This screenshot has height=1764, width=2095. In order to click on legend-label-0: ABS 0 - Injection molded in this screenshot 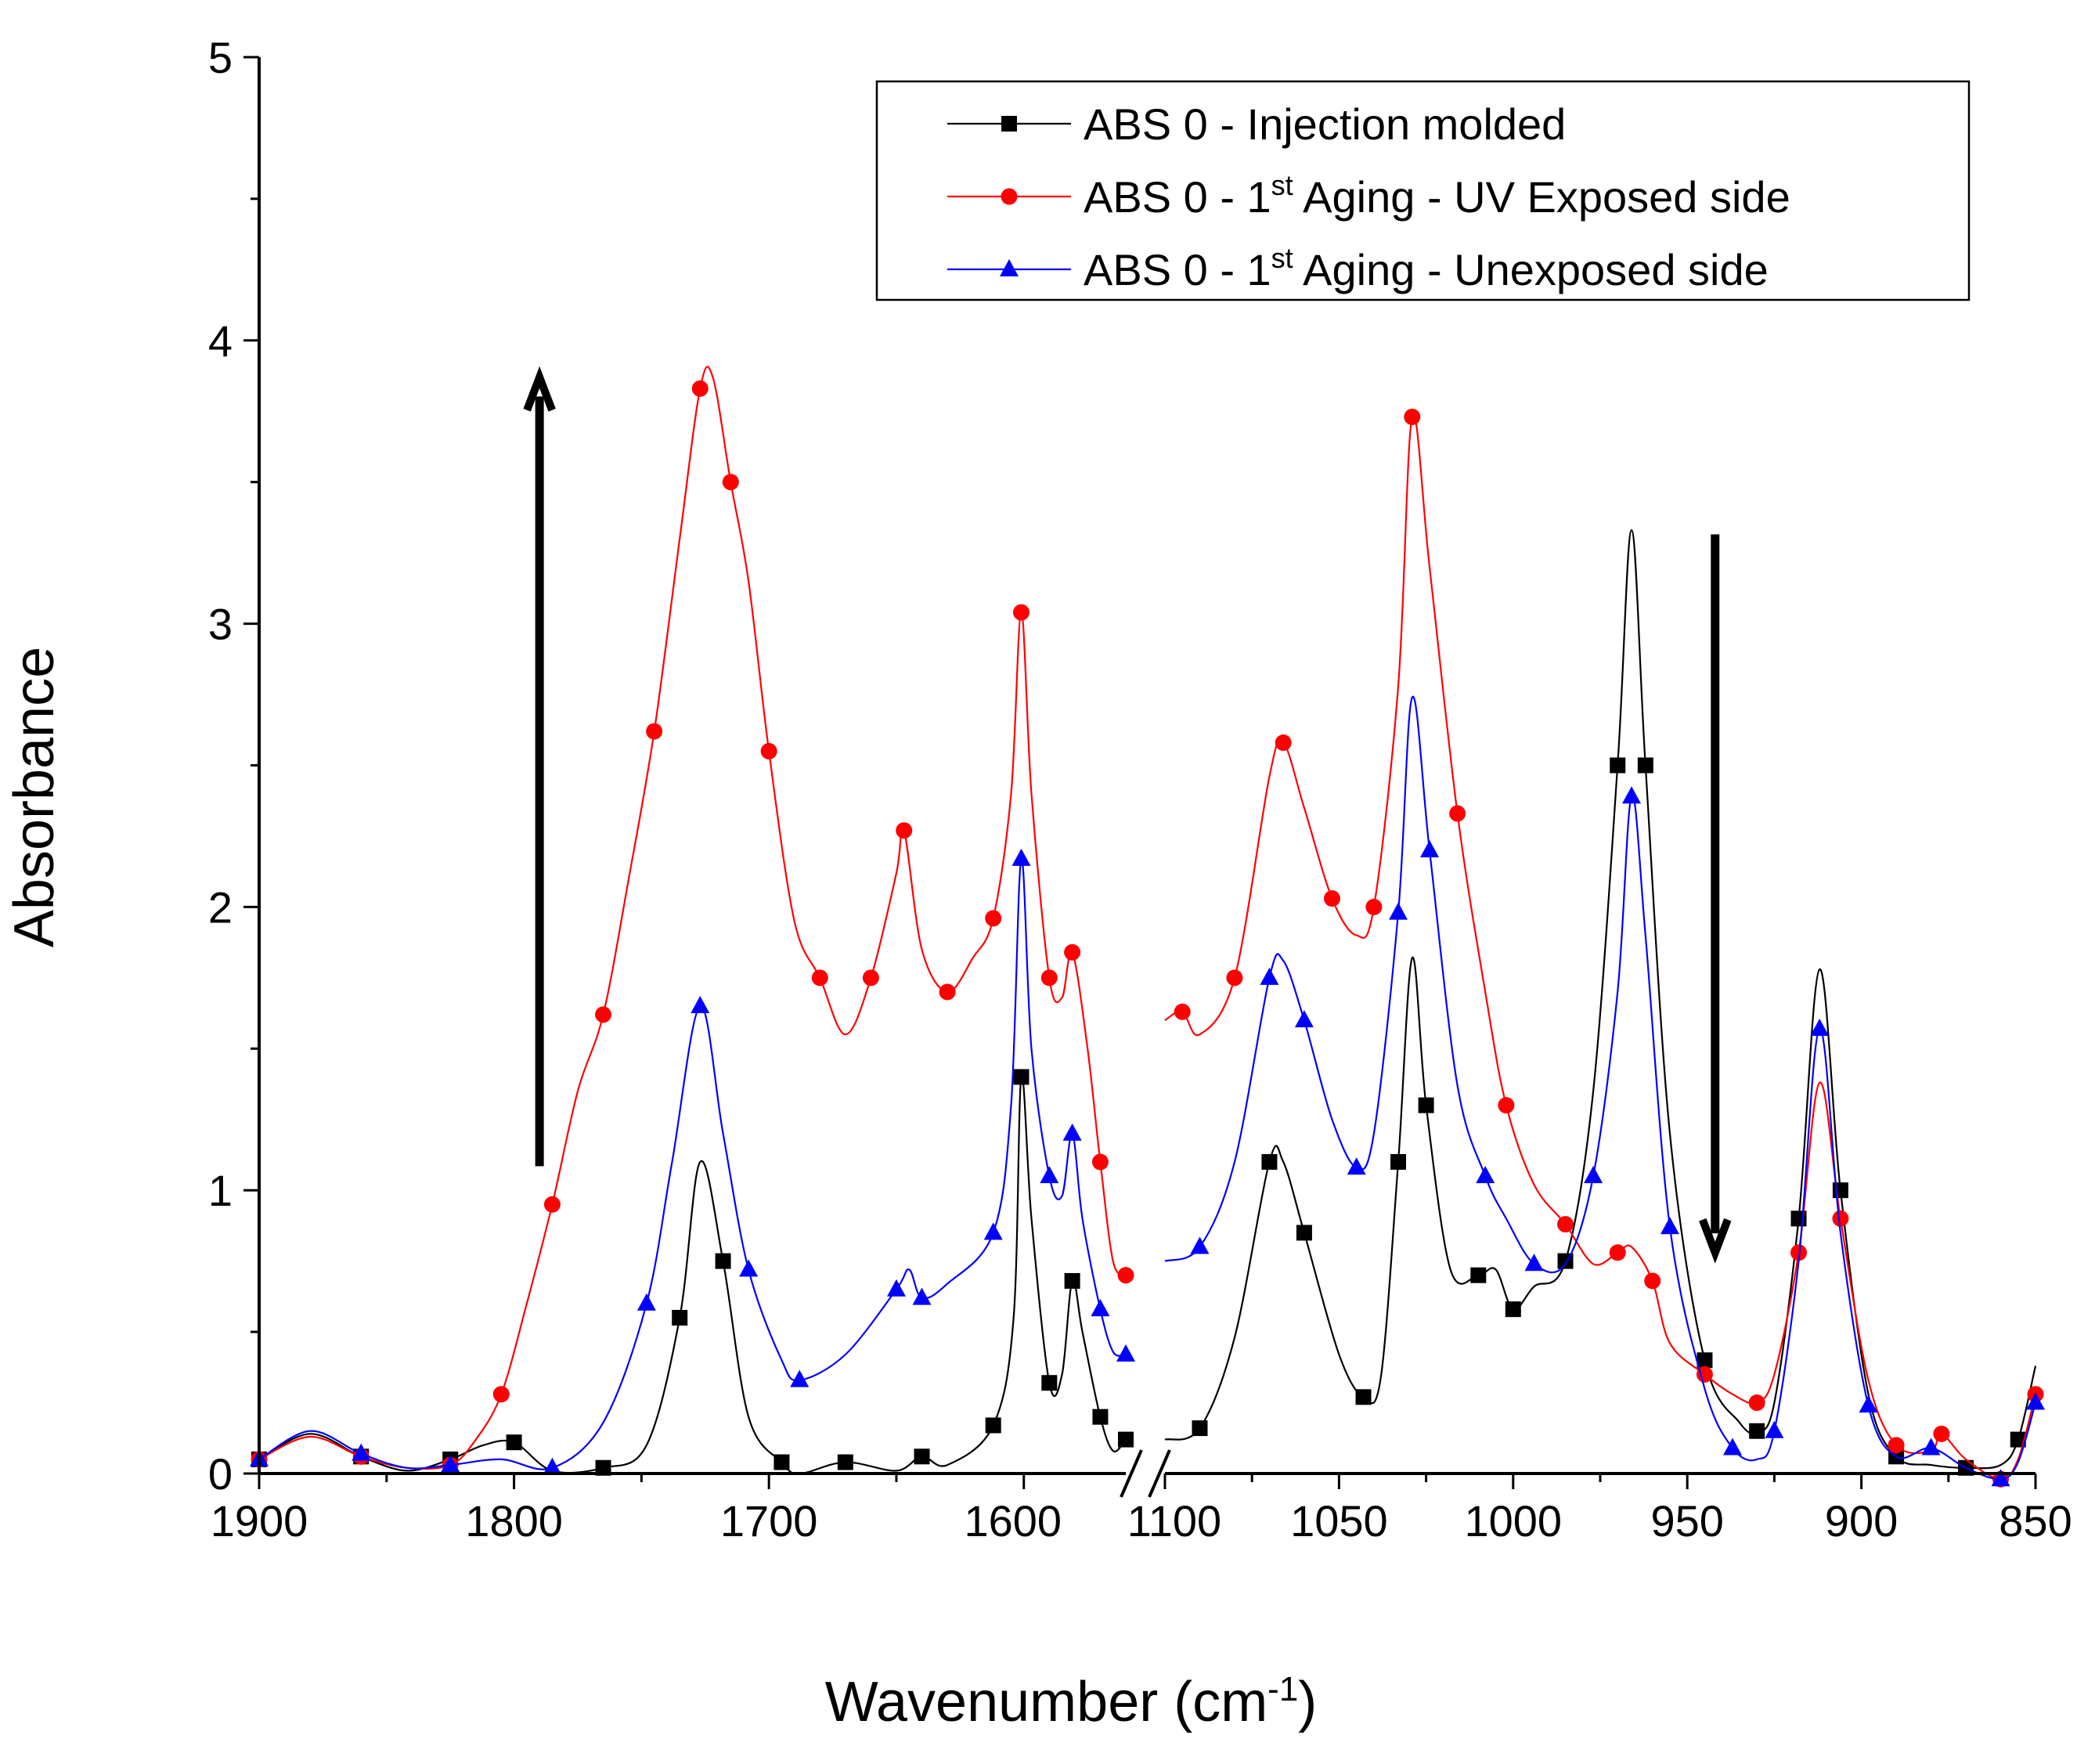, I will do `click(1325, 124)`.